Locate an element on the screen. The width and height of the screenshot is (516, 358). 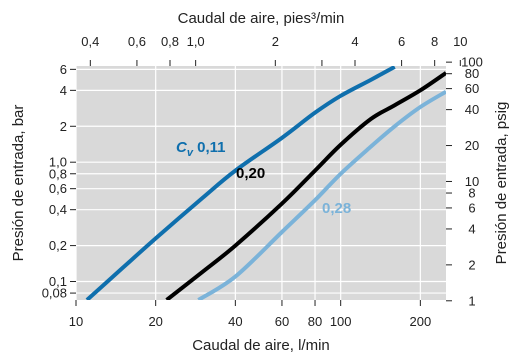
y-left-ticks: 0,080,1 0,2 0,4 0,60,81,0 2 4 6 is located at coordinates (59, 181).